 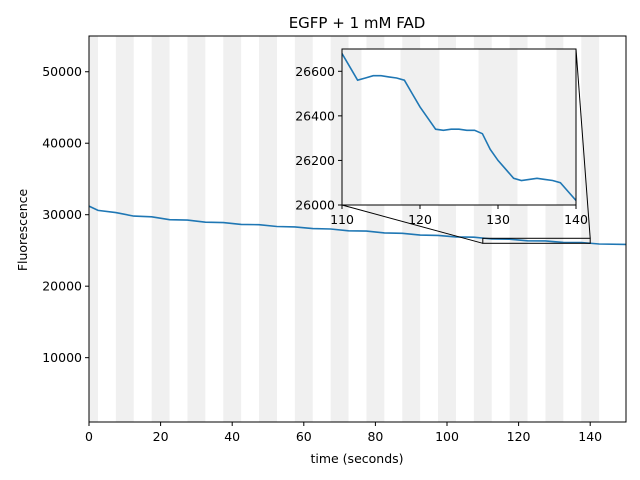 I want to click on x-tick-label: 100, so click(x=447, y=436).